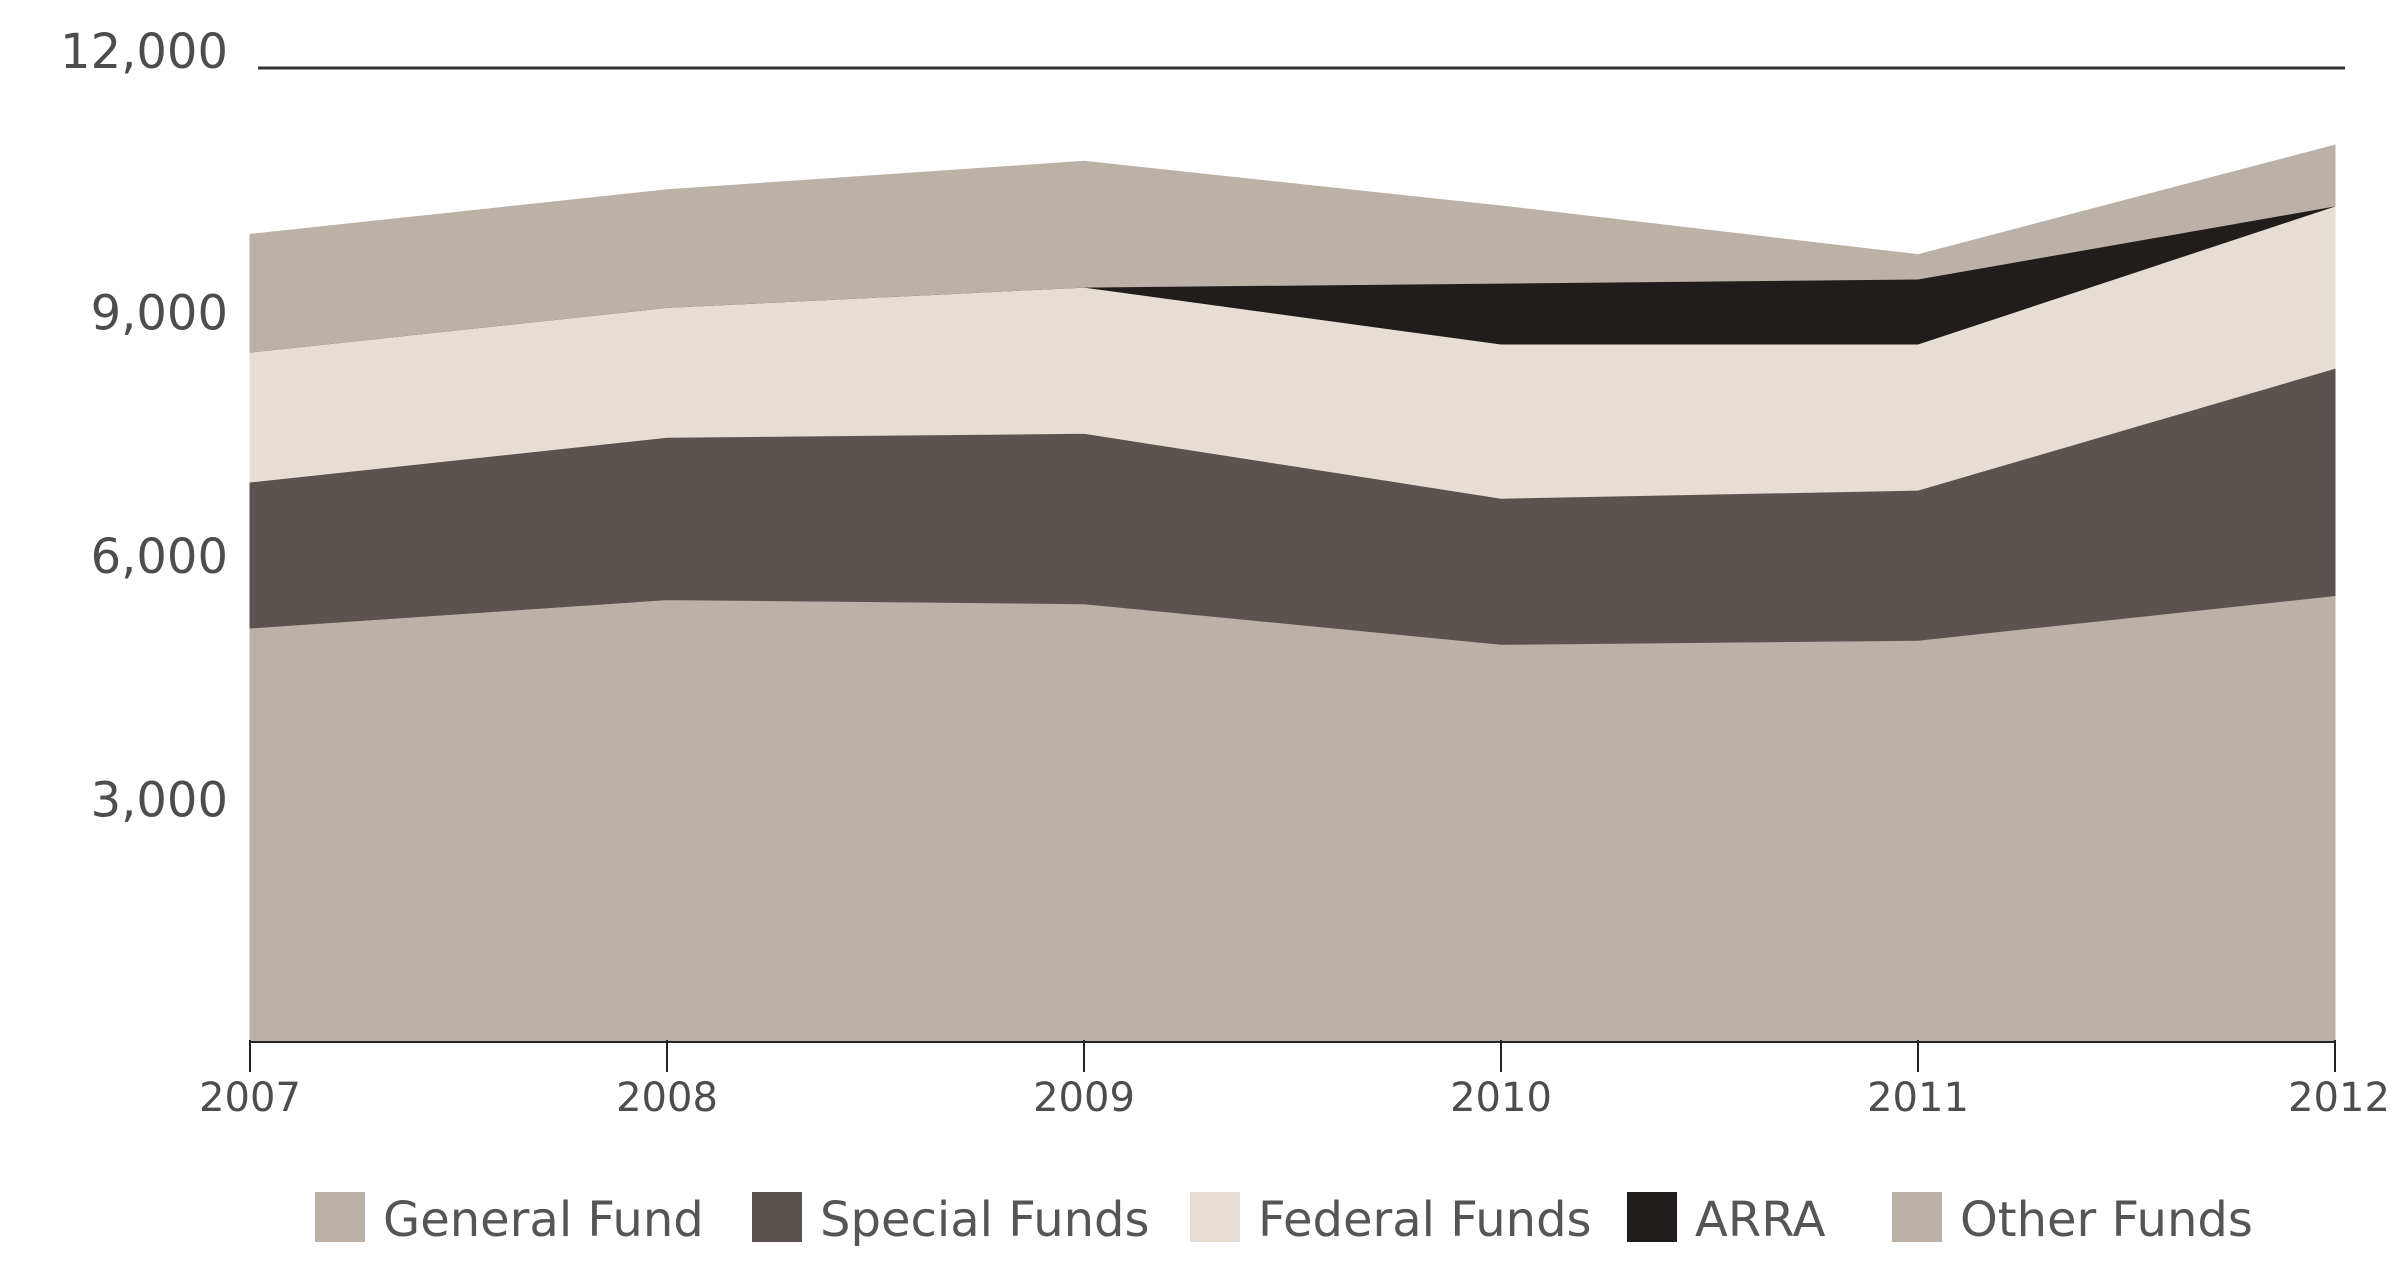 The image size is (2397, 1281). Describe the element at coordinates (1292, 248) in the screenshot. I see `area-other-funds` at that location.